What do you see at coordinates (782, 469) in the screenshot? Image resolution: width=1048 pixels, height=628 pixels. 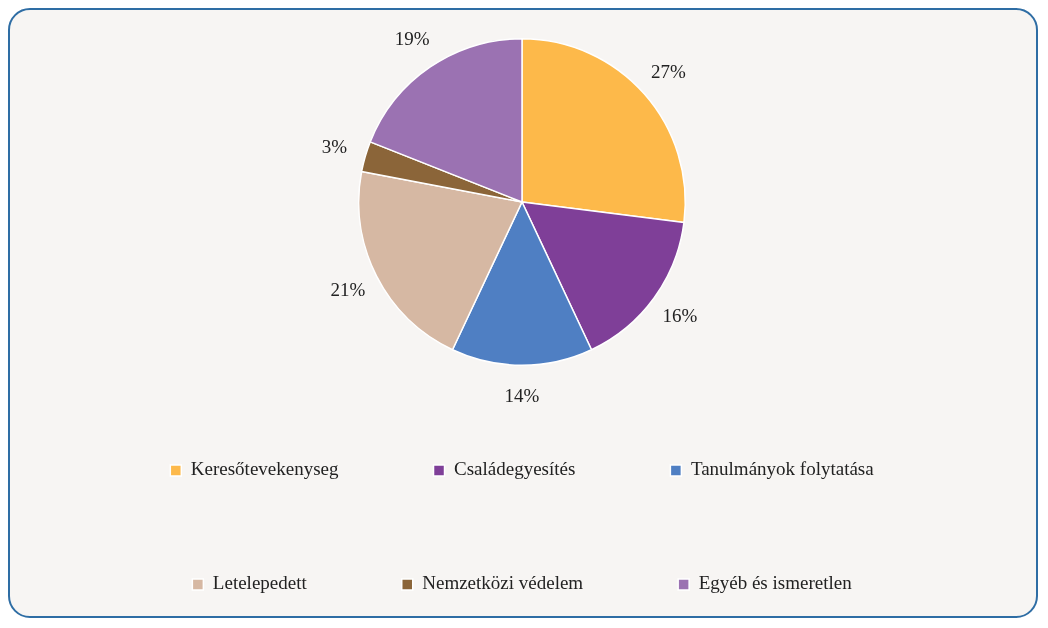 I see `legend-label: Tanulmányok folytatása` at bounding box center [782, 469].